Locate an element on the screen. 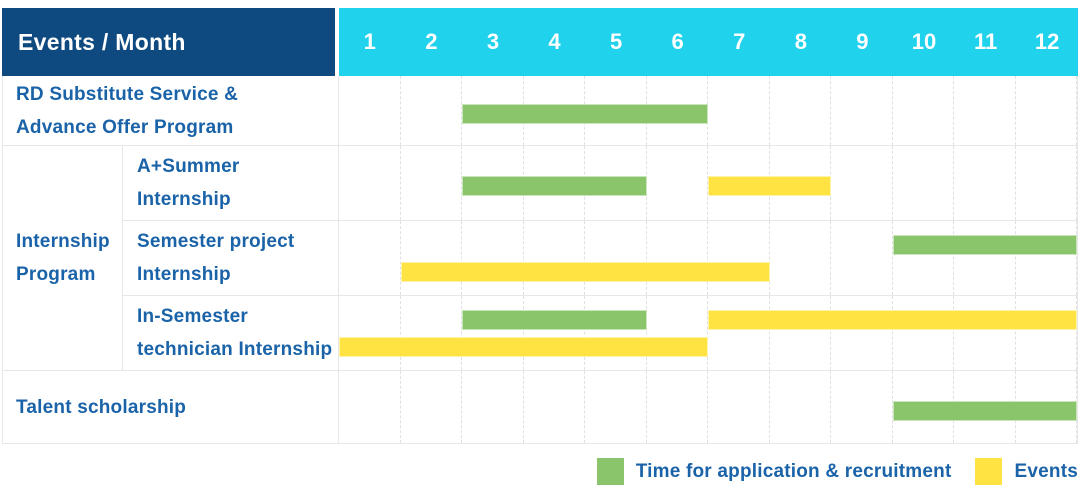 This screenshot has width=1080, height=494. yellow-swatch-icon is located at coordinates (989, 471).